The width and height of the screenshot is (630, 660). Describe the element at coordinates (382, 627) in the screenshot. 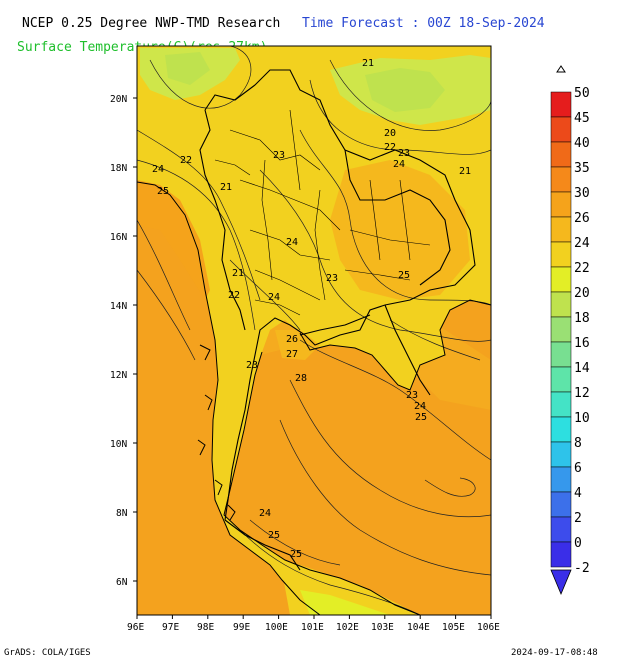

I see `lon-label: 103E` at that location.